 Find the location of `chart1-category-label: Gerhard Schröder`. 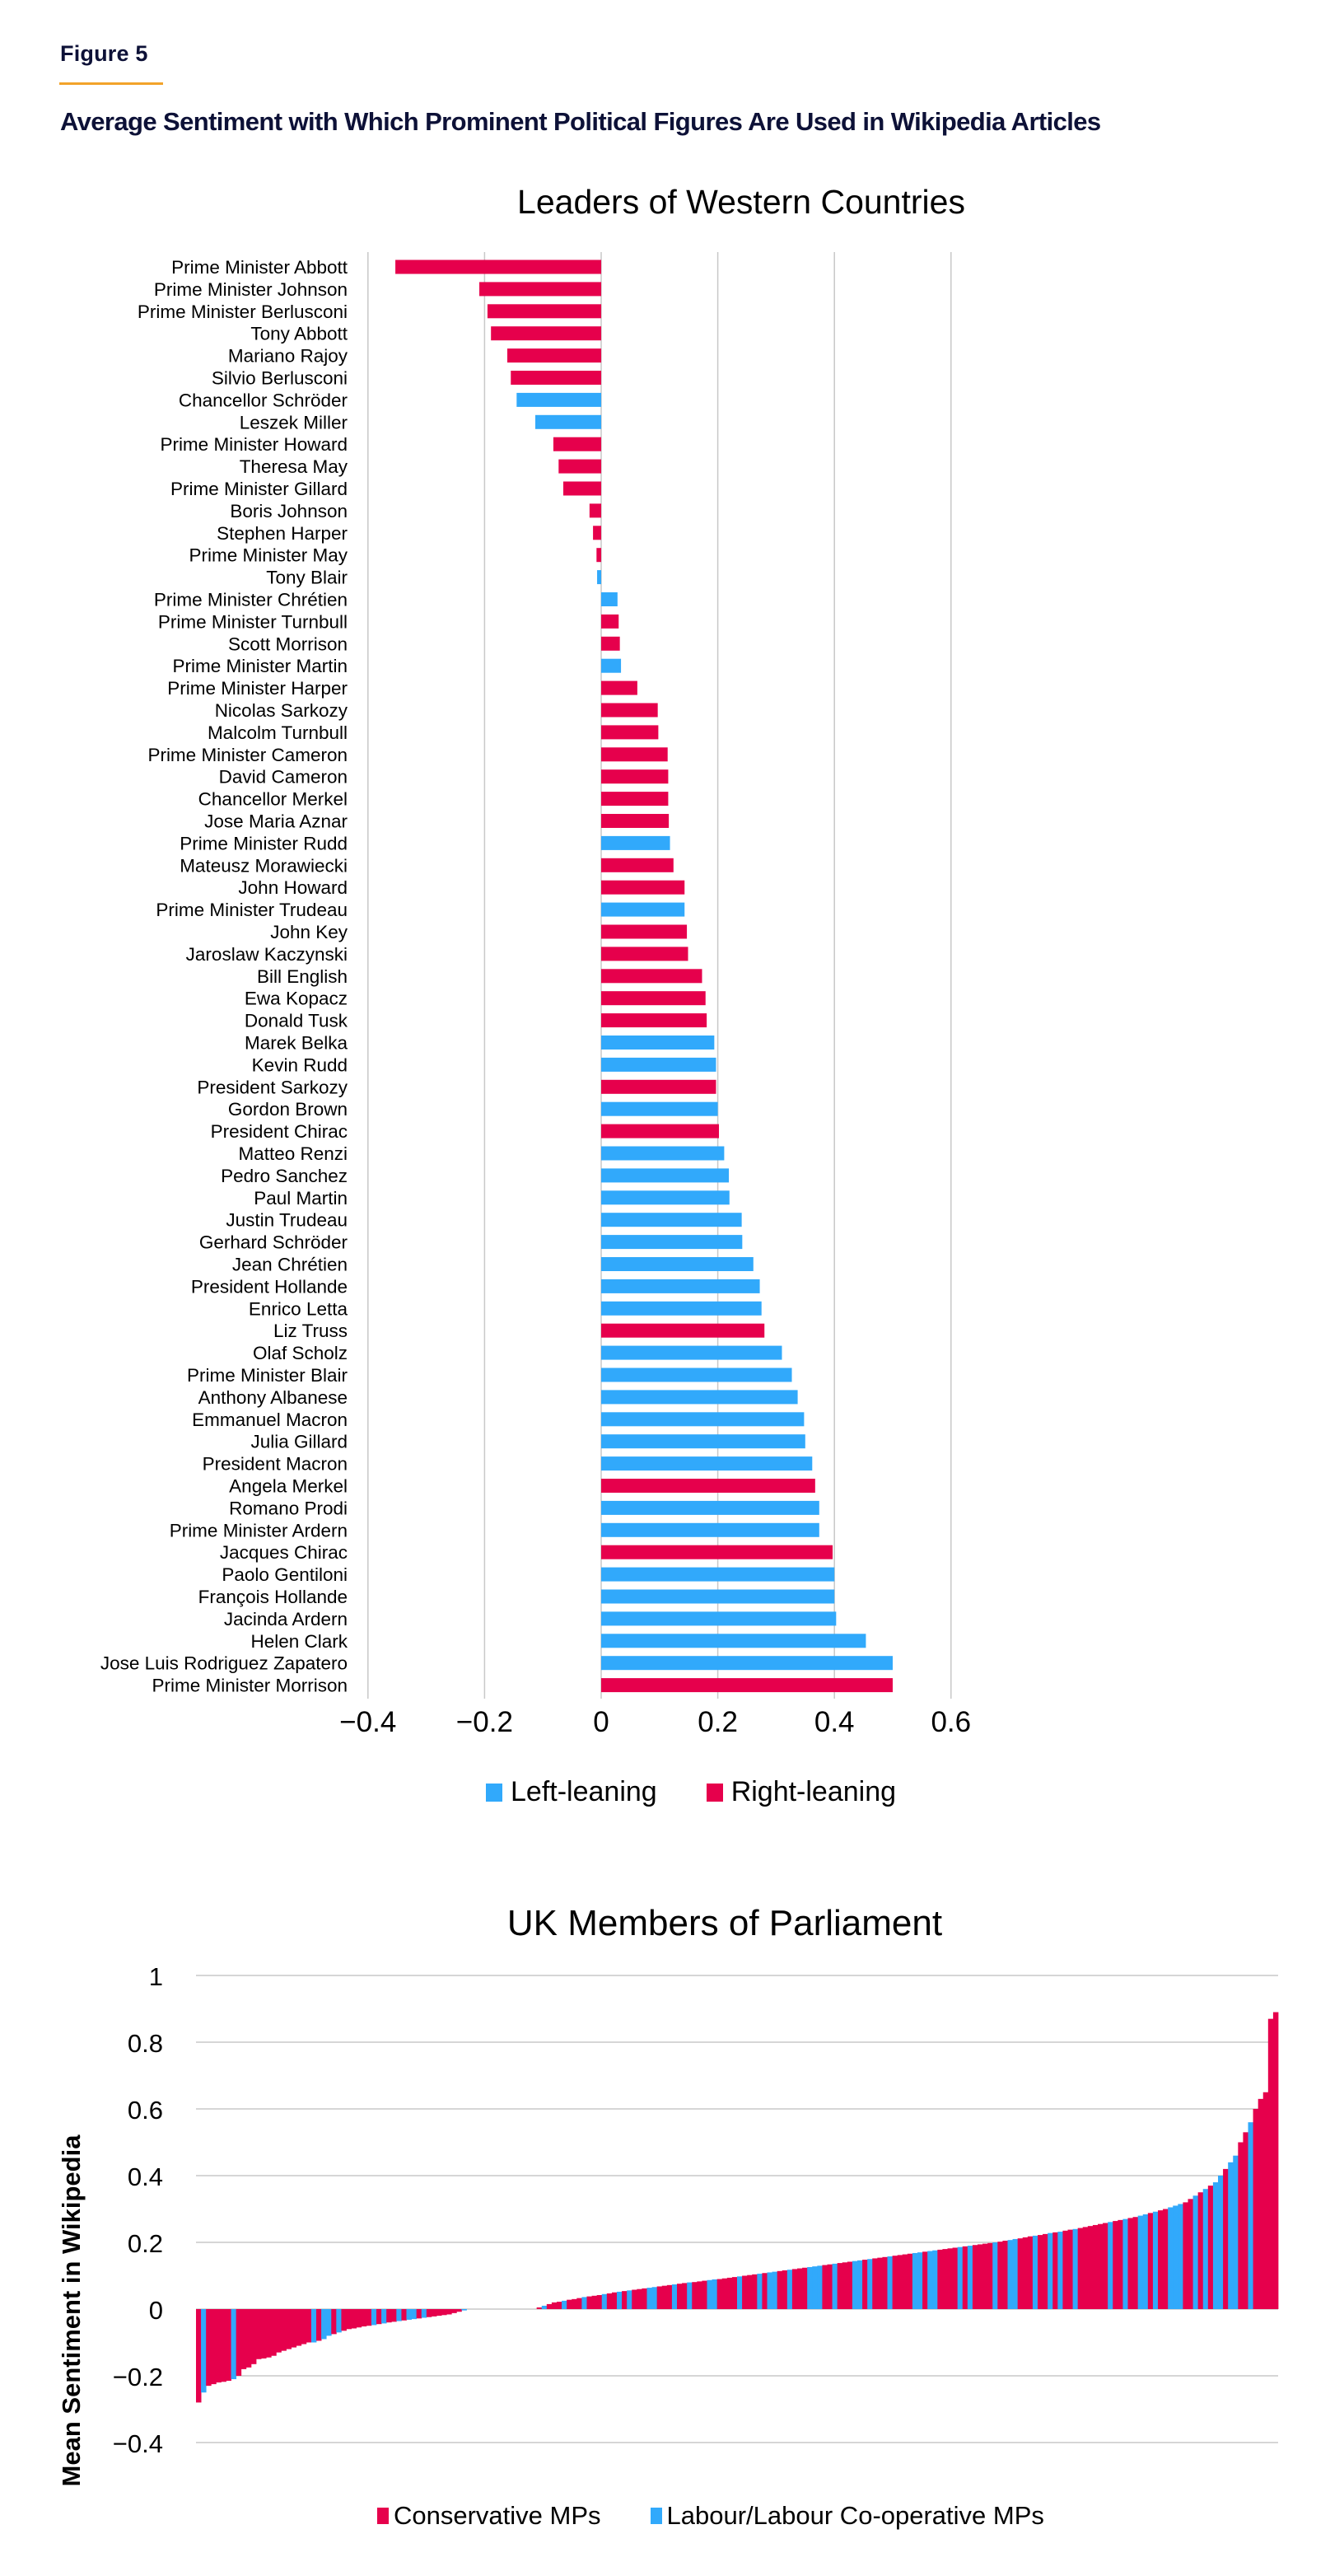

chart1-category-label: Gerhard Schröder is located at coordinates (273, 1242).